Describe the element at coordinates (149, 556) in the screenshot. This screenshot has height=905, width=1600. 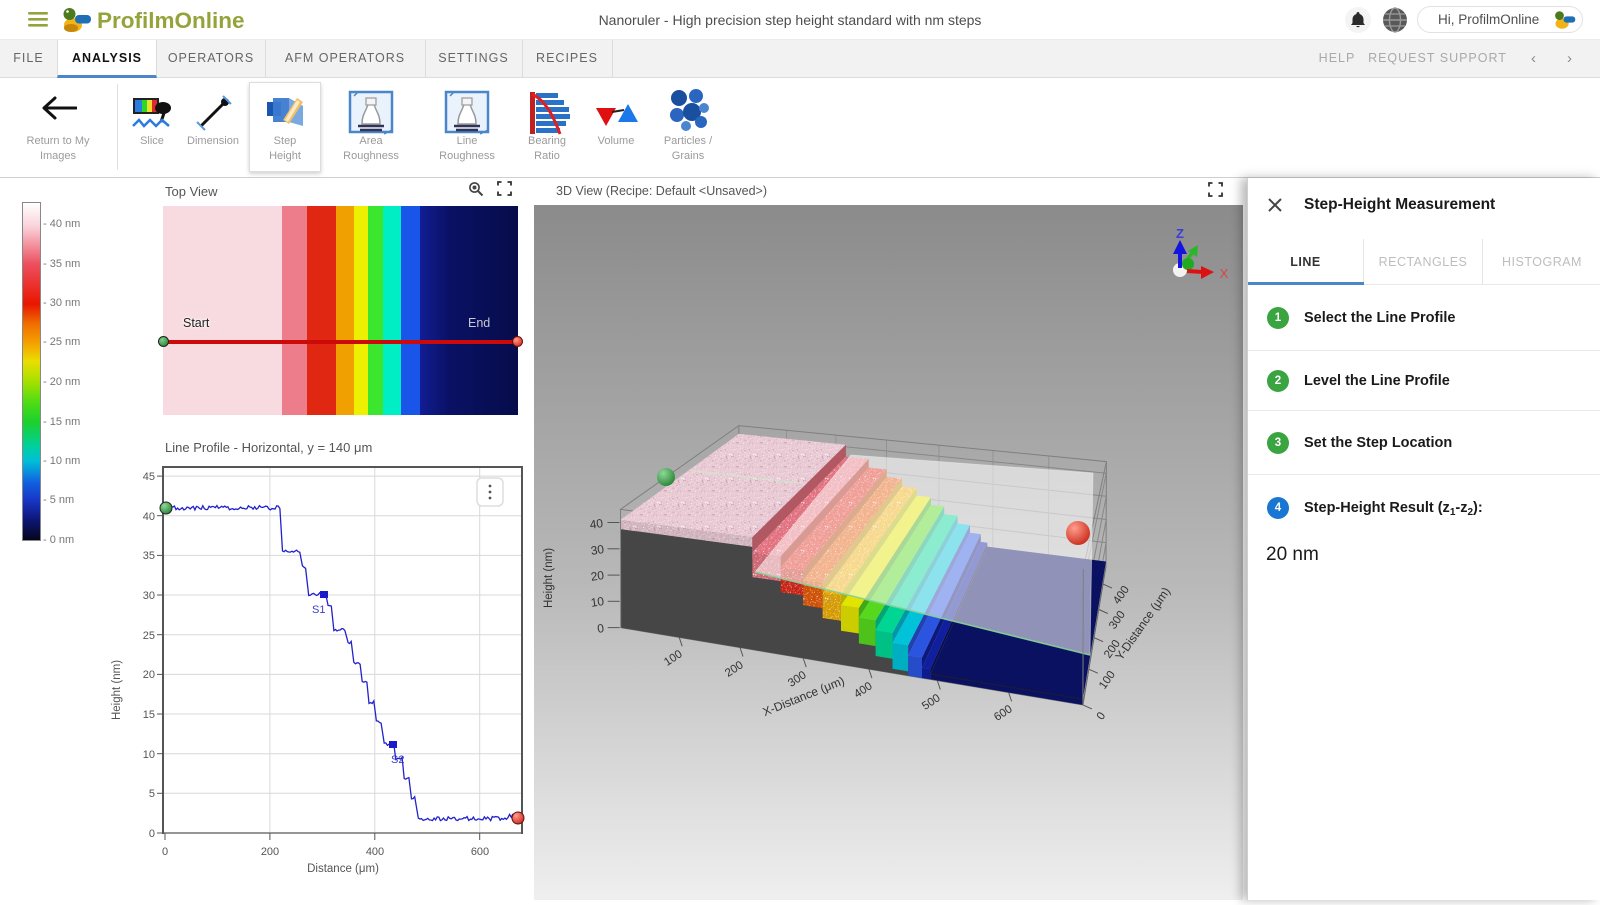
I see `svg-text: 35` at that location.